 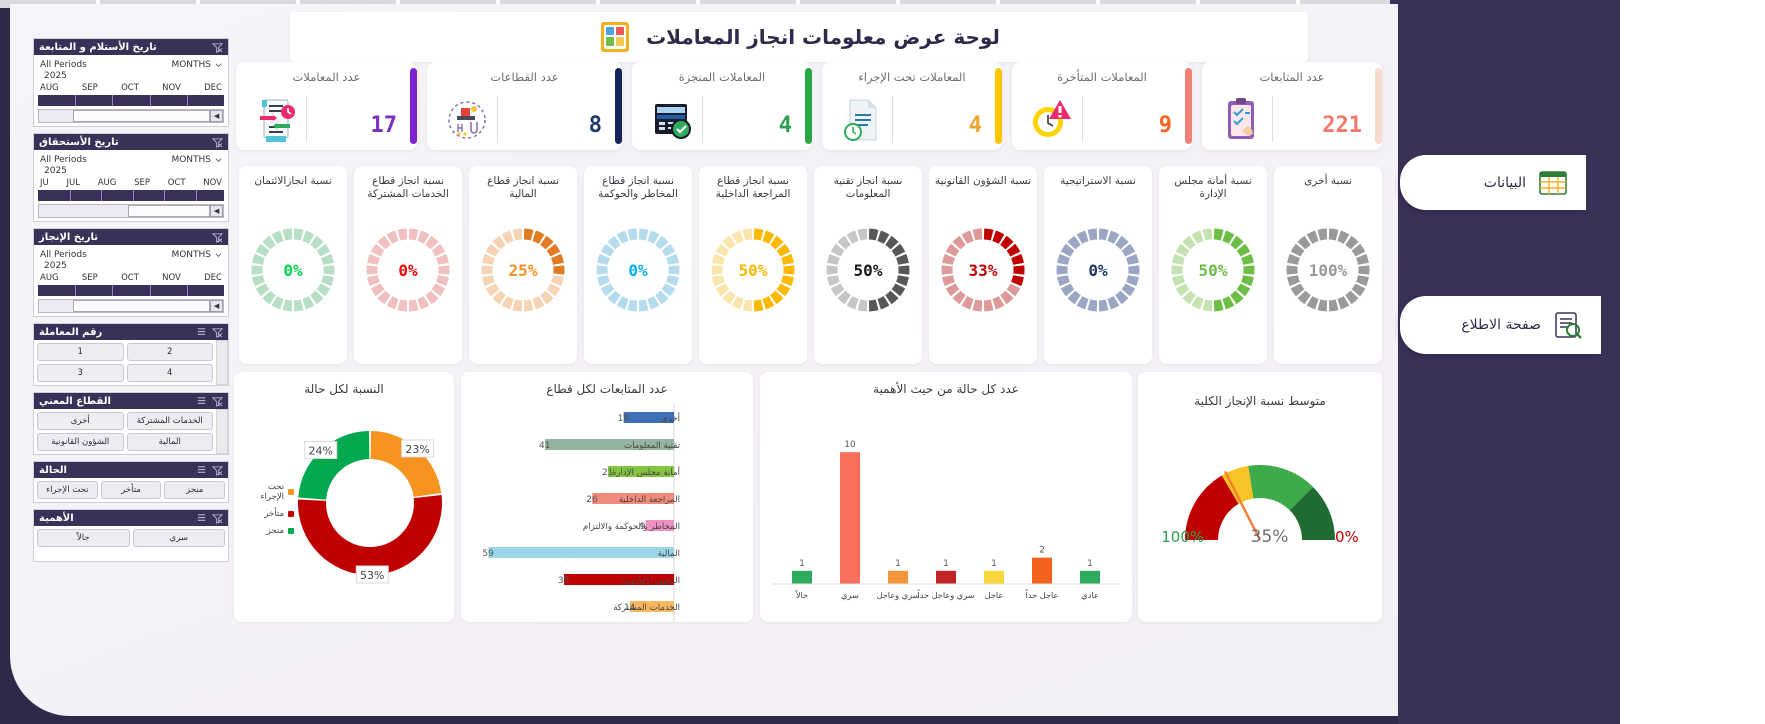 I want to click on nav-button-data: البيانات, so click(x=1493, y=182).